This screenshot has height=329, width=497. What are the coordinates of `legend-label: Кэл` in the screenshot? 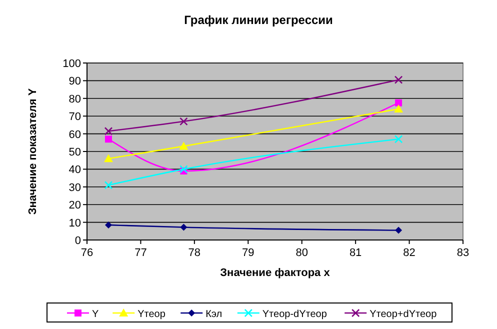 It's located at (214, 314).